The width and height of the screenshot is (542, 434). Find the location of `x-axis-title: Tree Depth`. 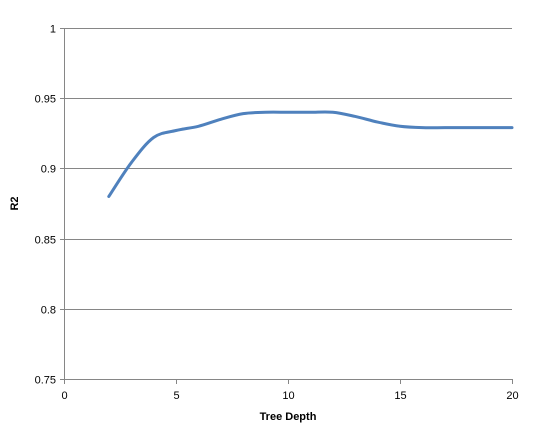

x-axis-title: Tree Depth is located at coordinates (288, 417).